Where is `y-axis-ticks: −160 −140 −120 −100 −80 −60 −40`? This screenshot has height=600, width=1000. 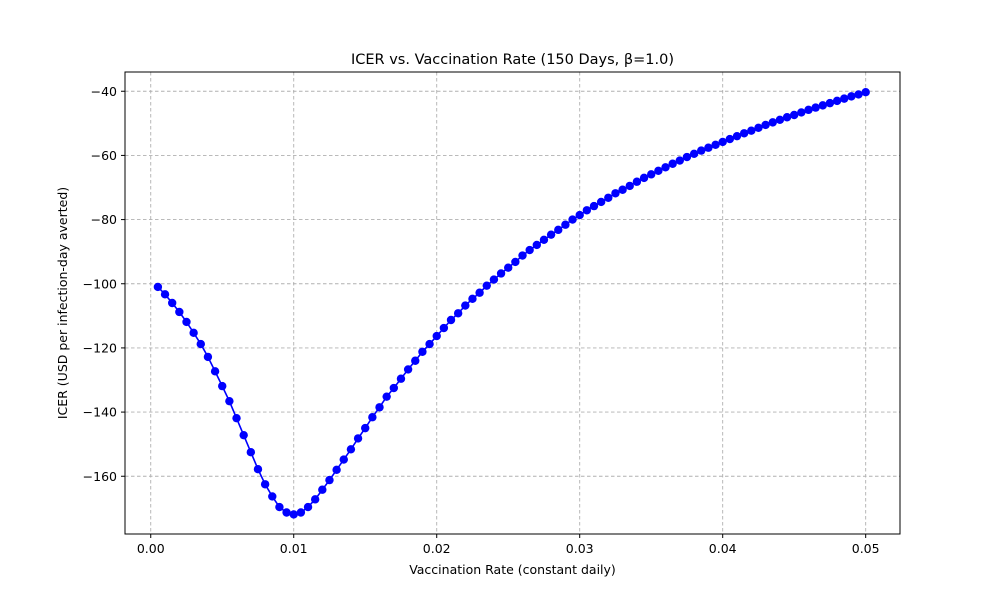 y-axis-ticks: −160 −140 −120 −100 −80 −60 −40 is located at coordinates (104, 284).